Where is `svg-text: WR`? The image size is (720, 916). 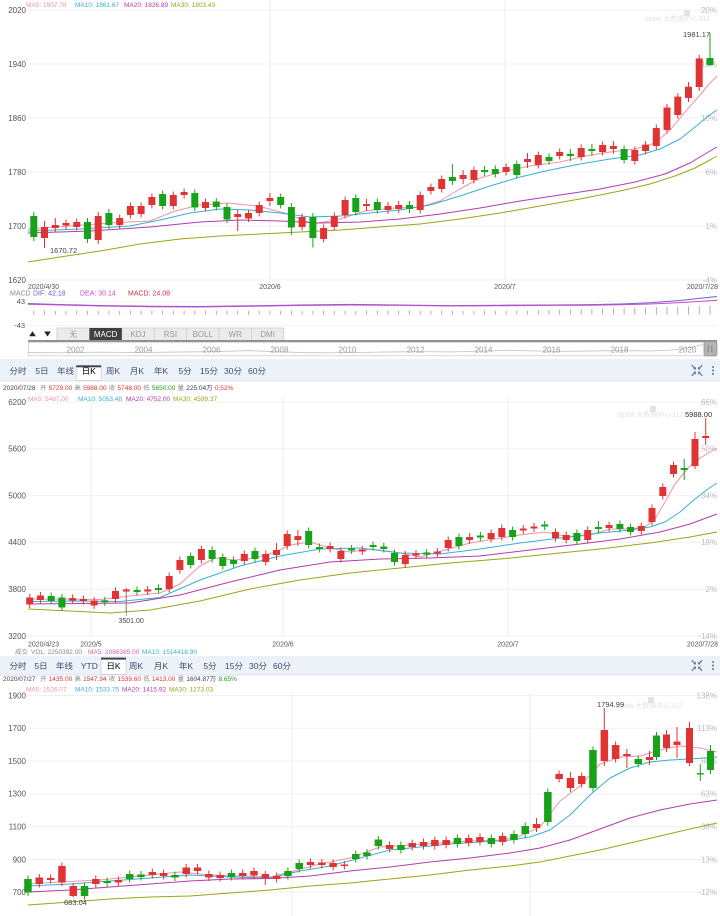 svg-text: WR is located at coordinates (236, 334).